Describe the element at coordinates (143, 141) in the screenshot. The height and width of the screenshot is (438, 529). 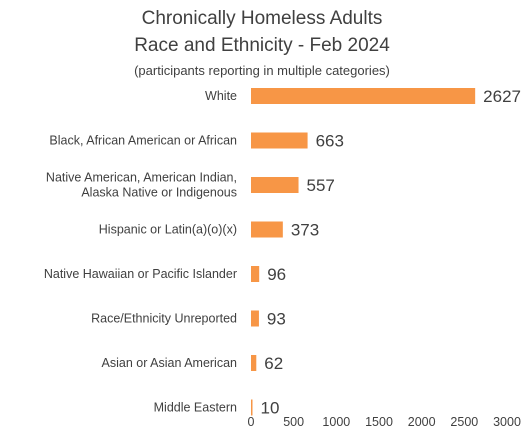
I see `category-label-1: Black, African American or African` at that location.